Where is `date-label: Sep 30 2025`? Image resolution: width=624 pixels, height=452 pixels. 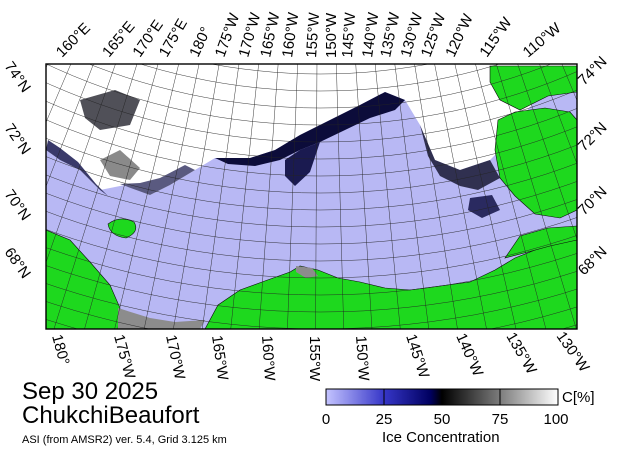 date-label: Sep 30 2025 is located at coordinates (90, 391).